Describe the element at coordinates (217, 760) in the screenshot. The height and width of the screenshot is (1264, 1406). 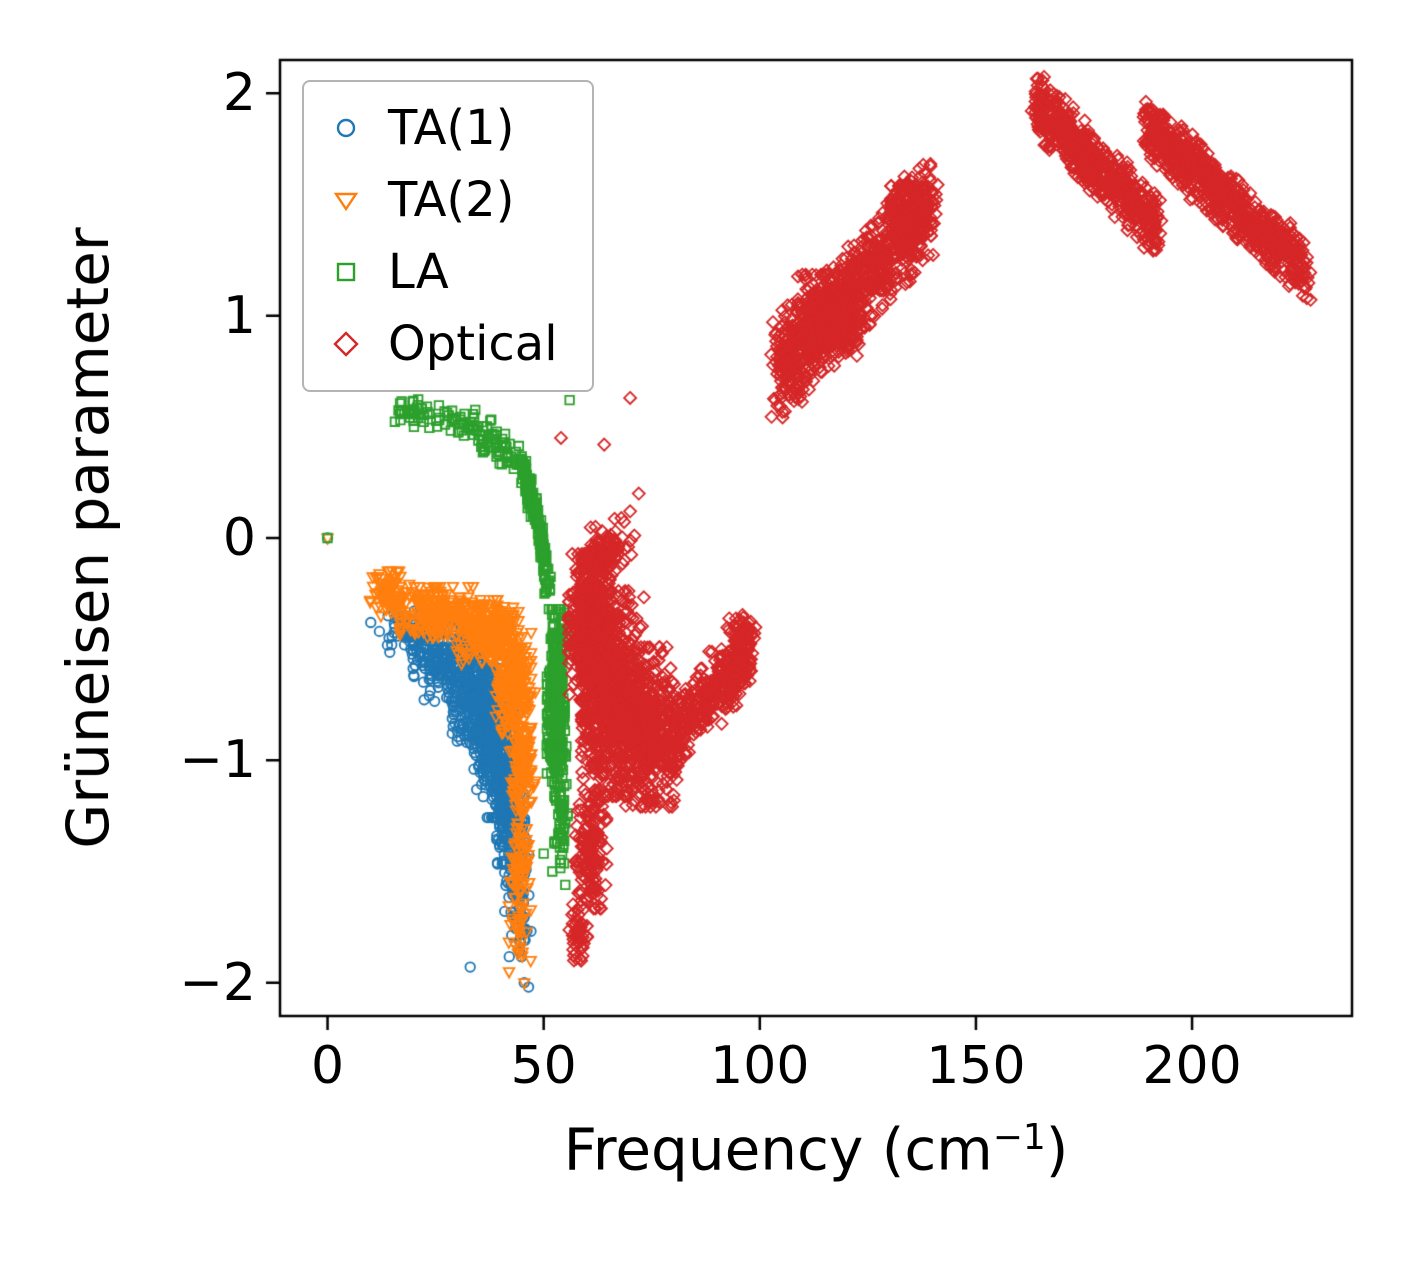
I see `y-tick-label: −1` at that location.